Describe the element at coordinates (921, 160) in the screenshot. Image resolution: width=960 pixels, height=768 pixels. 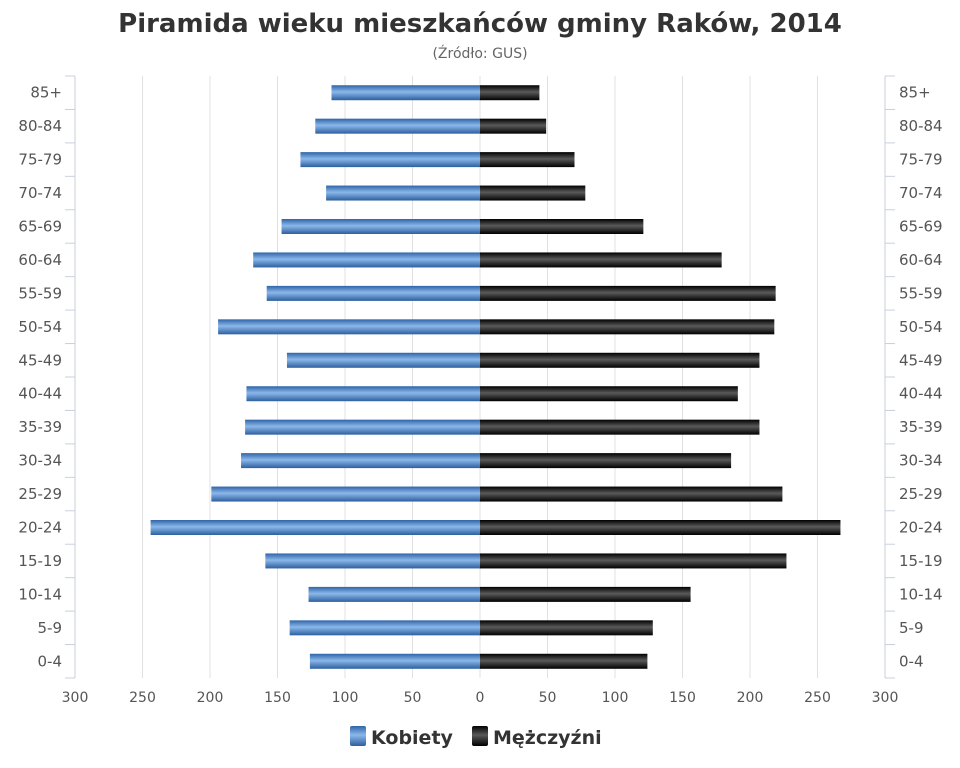
I see `category-label-right: 75-79` at that location.